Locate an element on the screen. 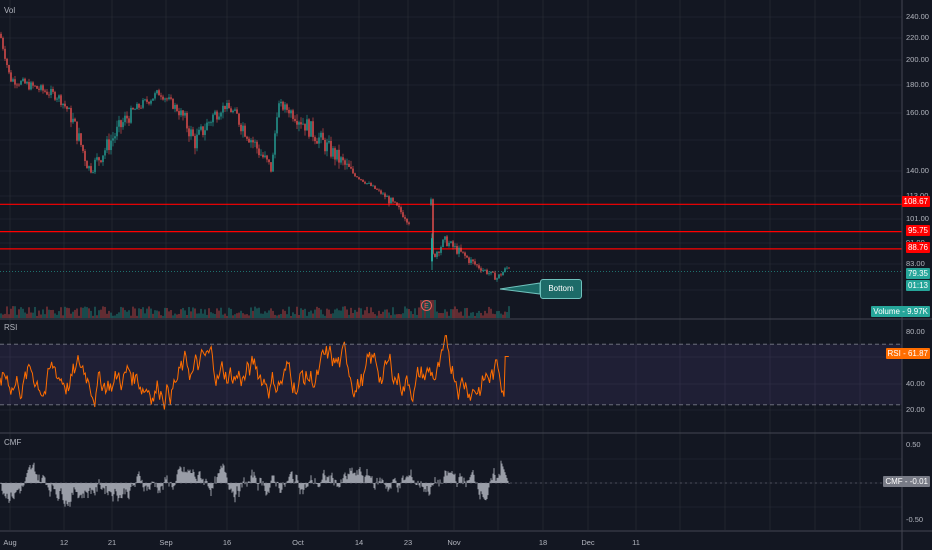 This screenshot has height=550, width=932. earnings-marker-icon: E is located at coordinates (426, 305).